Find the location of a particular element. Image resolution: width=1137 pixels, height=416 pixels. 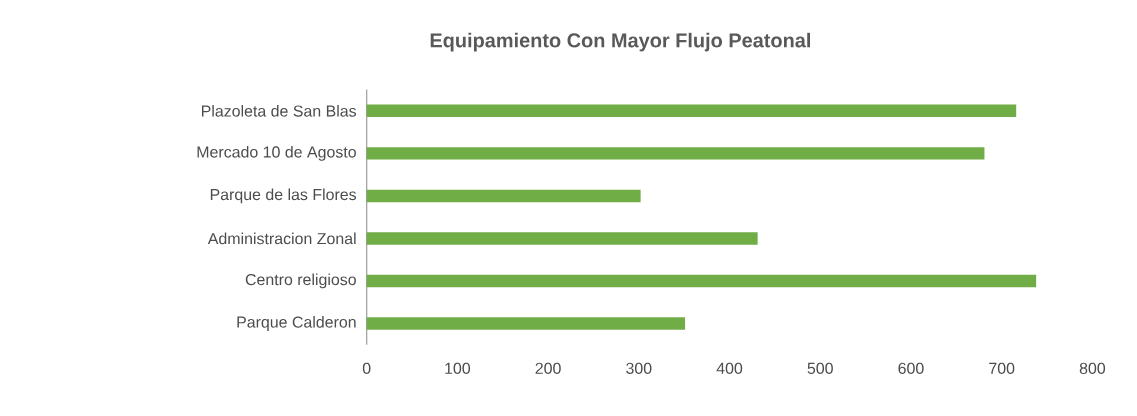

x-tick-label: 100 is located at coordinates (458, 368).